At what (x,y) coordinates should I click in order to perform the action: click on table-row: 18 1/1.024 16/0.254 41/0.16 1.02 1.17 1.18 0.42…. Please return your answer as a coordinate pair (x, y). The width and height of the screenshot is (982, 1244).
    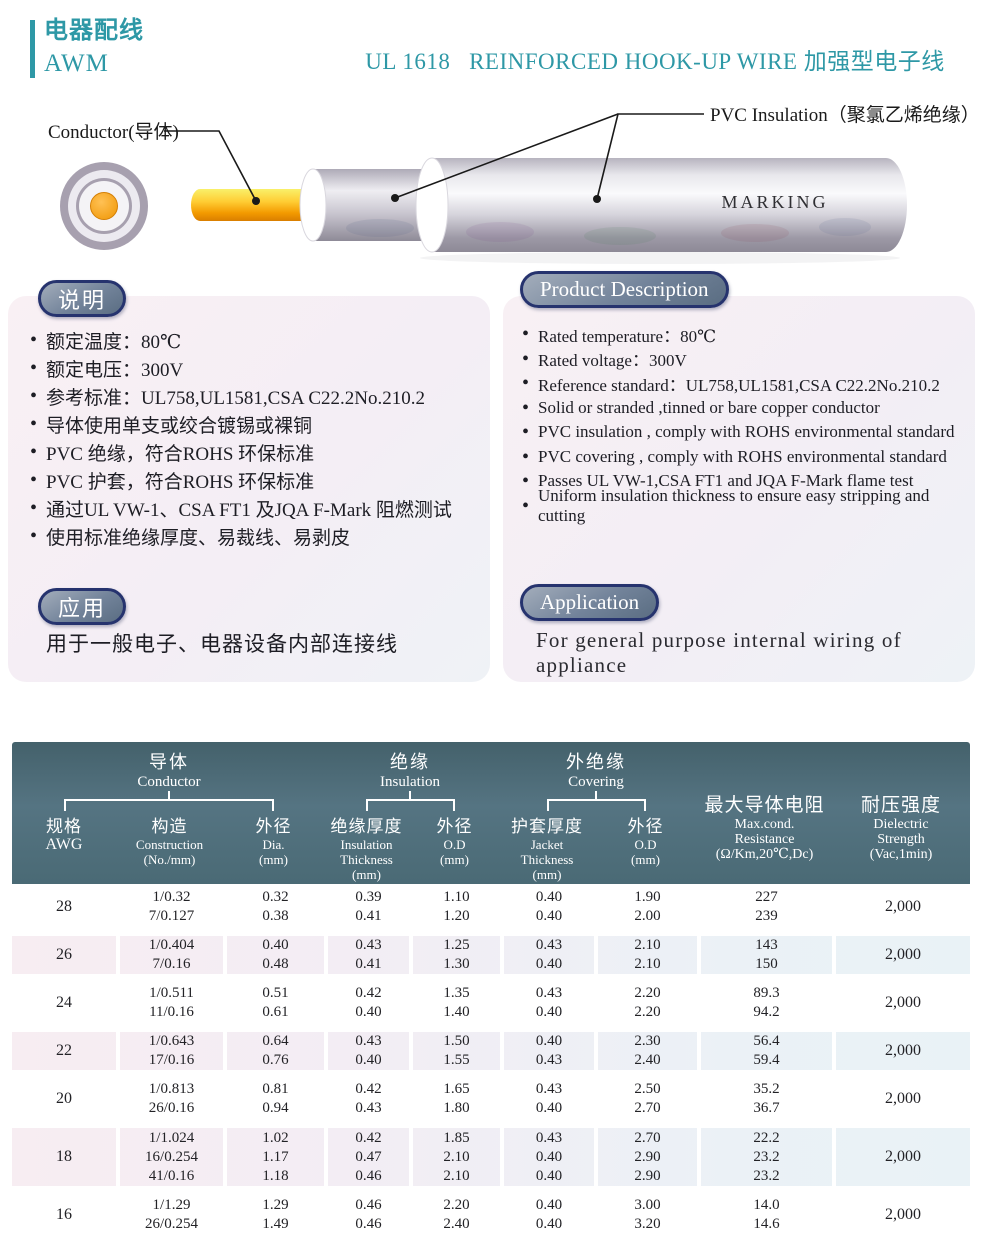
    Looking at the image, I should click on (491, 1157).